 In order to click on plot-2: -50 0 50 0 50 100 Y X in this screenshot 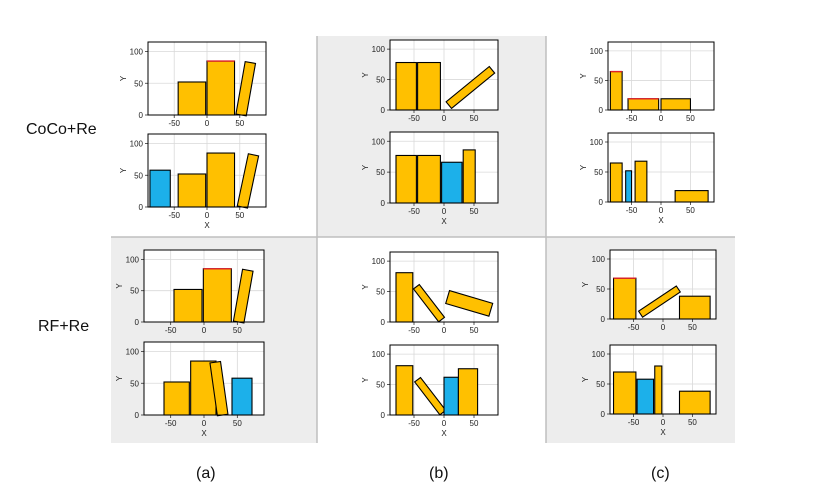, I will do `click(193, 181)`.